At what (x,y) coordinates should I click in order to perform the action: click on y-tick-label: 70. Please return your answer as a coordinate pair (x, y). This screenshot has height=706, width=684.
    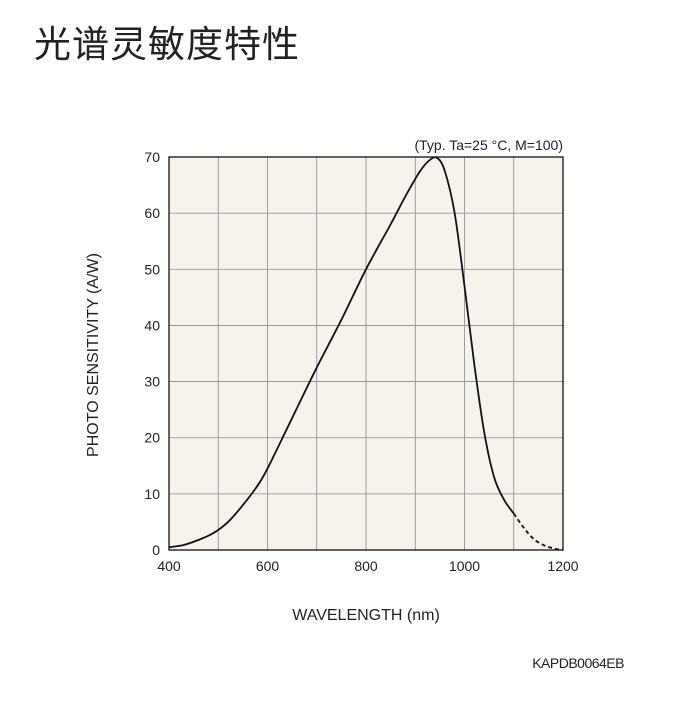
    Looking at the image, I should click on (152, 157).